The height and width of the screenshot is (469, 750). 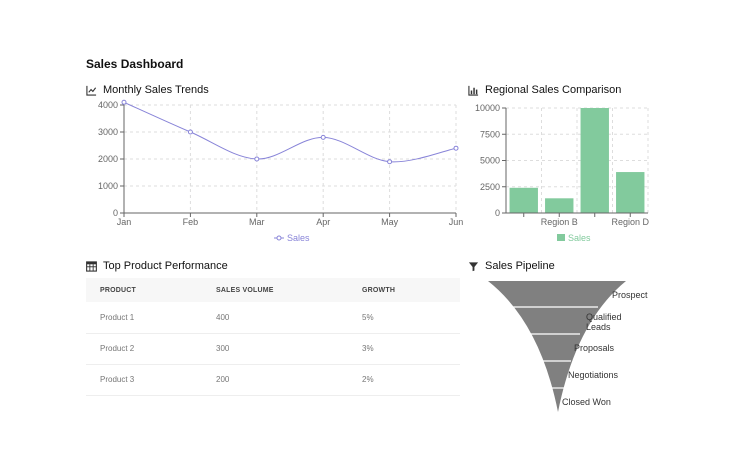 I want to click on table-row: Product 3 200 2%, so click(x=273, y=380).